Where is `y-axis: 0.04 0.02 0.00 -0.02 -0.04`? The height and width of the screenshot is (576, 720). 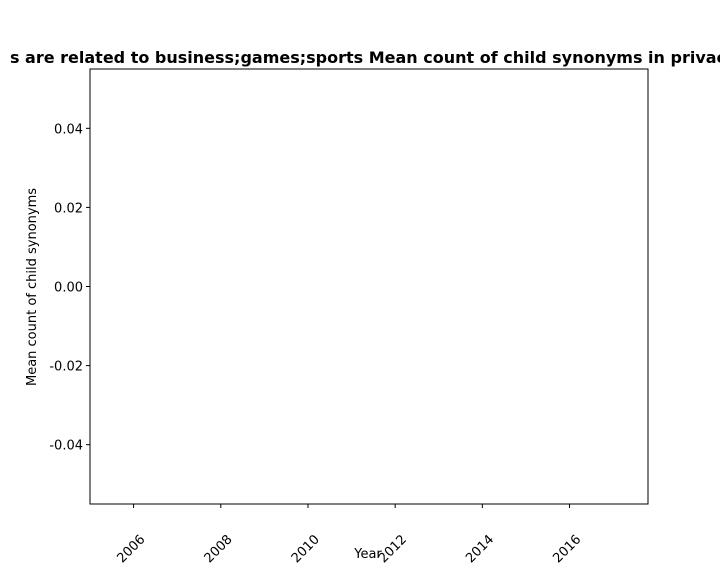
y-axis: 0.04 0.02 0.00 -0.02 -0.04 is located at coordinates (69, 288).